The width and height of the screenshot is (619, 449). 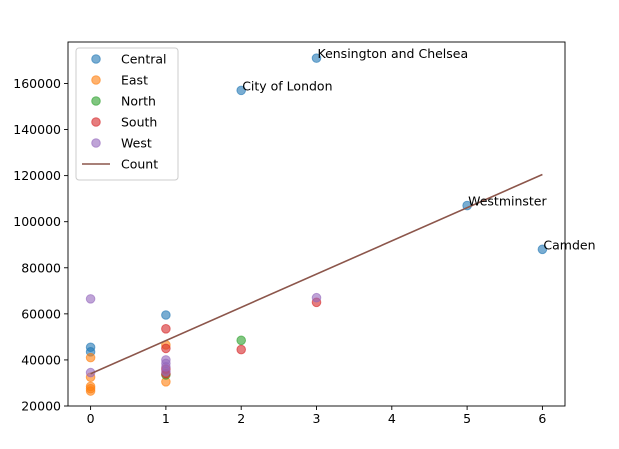 I want to click on legend-marker-west, so click(x=96, y=143).